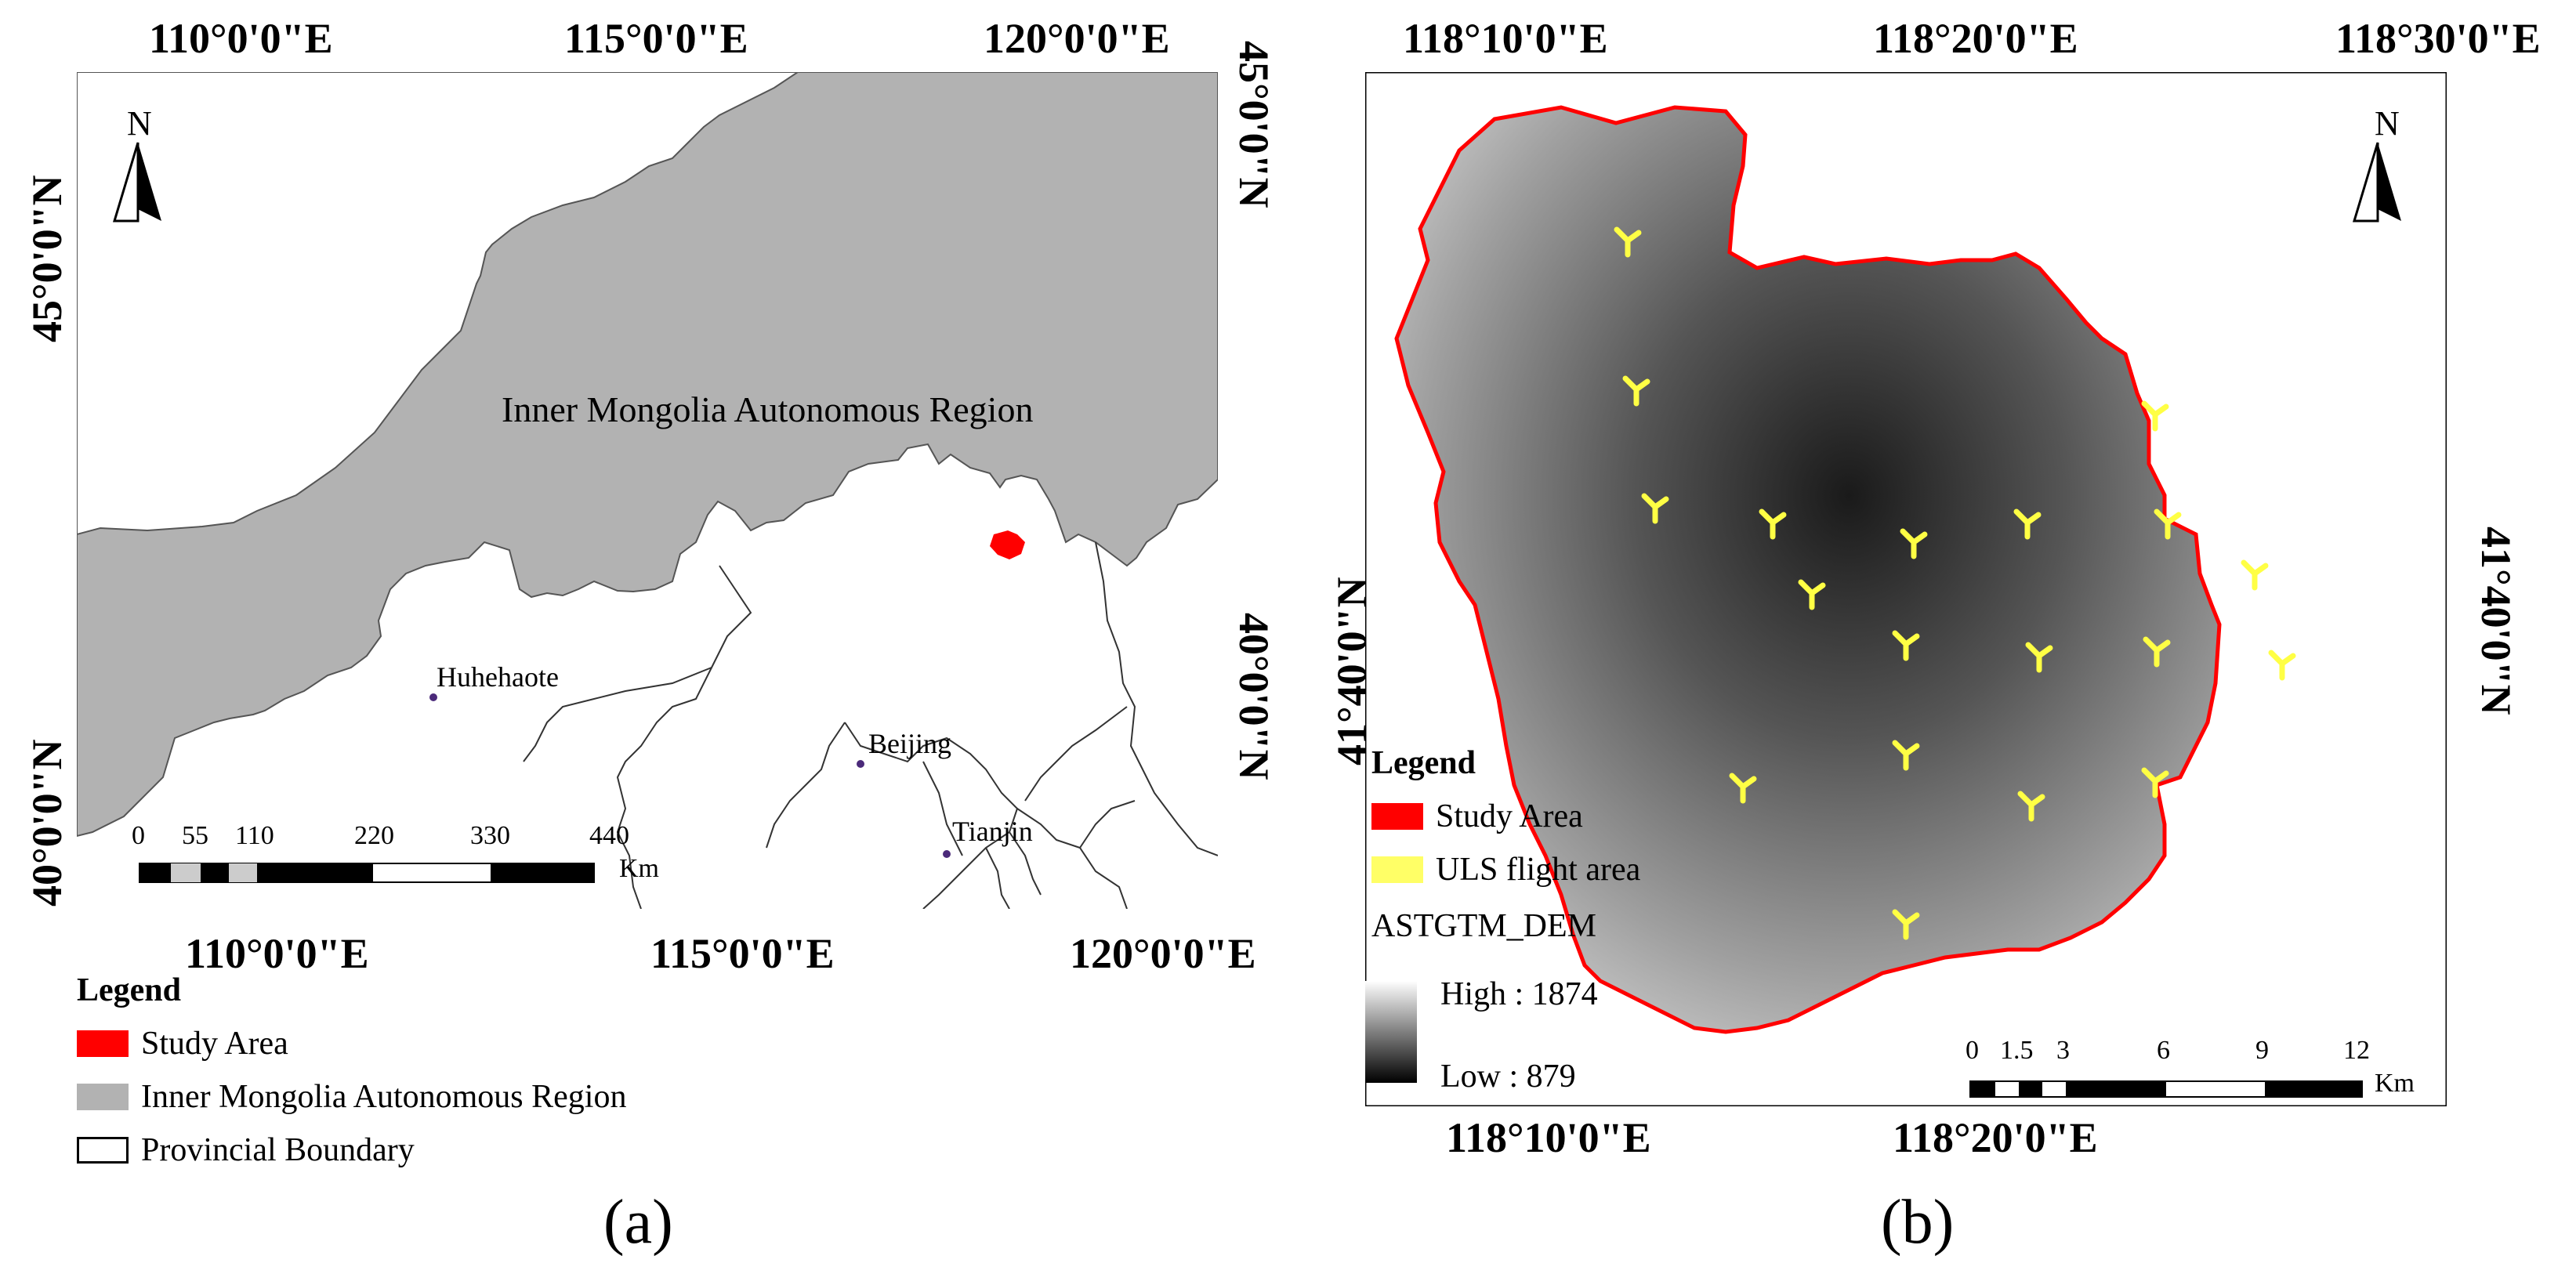 This screenshot has width=2576, height=1274. Describe the element at coordinates (2356, 1050) in the screenshot. I see `b-scale-tick: 12` at that location.